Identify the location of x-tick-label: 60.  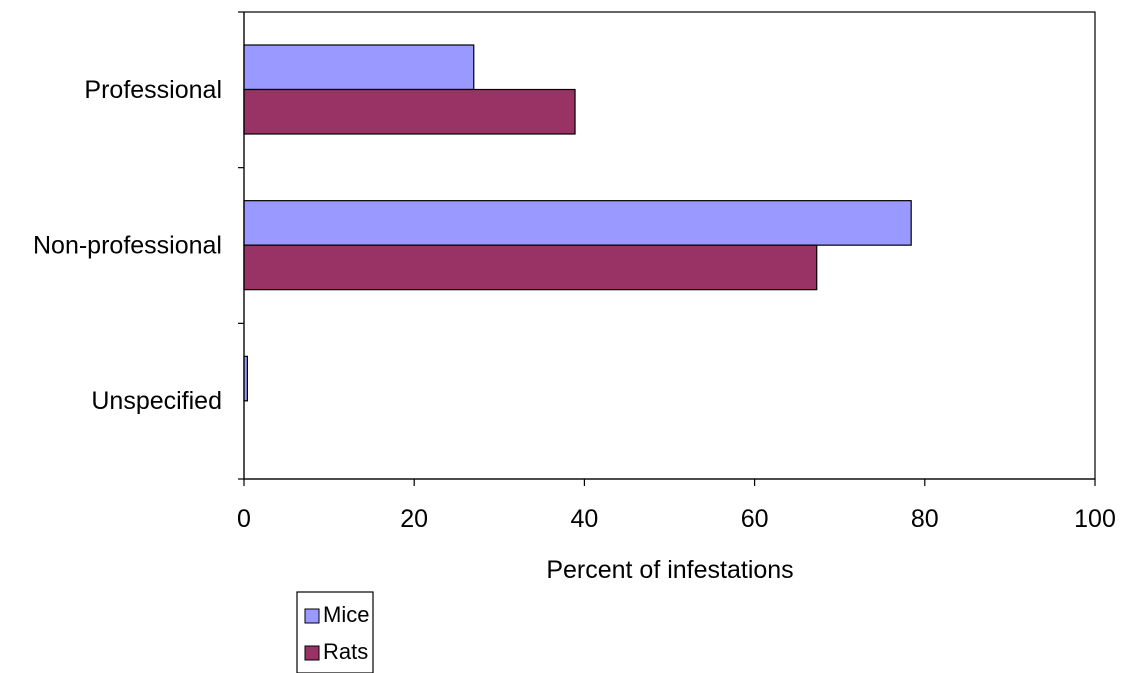
(755, 519).